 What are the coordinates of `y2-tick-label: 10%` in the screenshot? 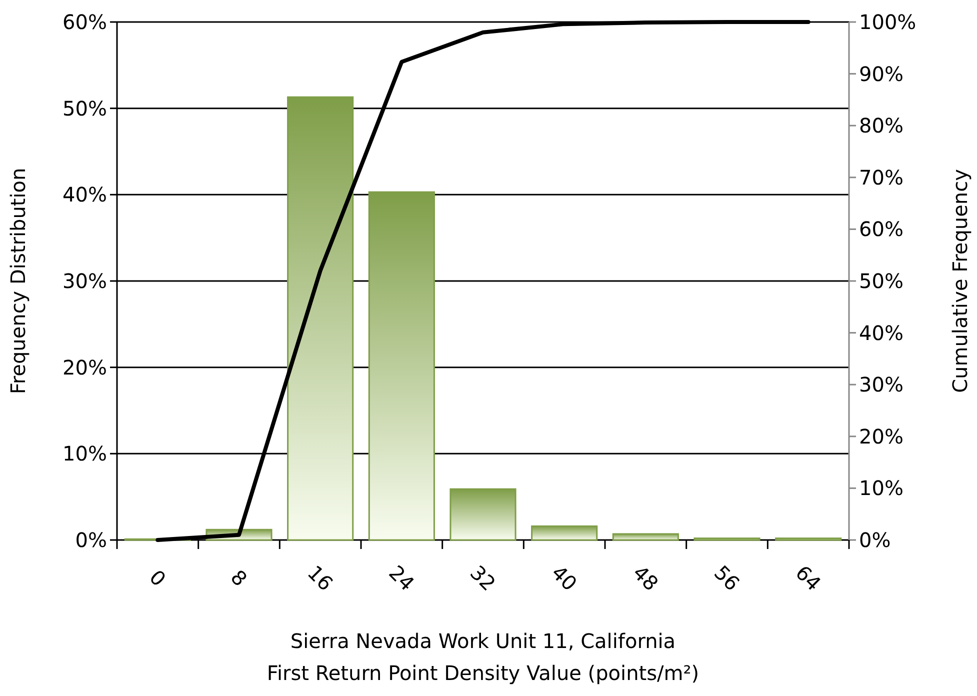 It's located at (881, 488).